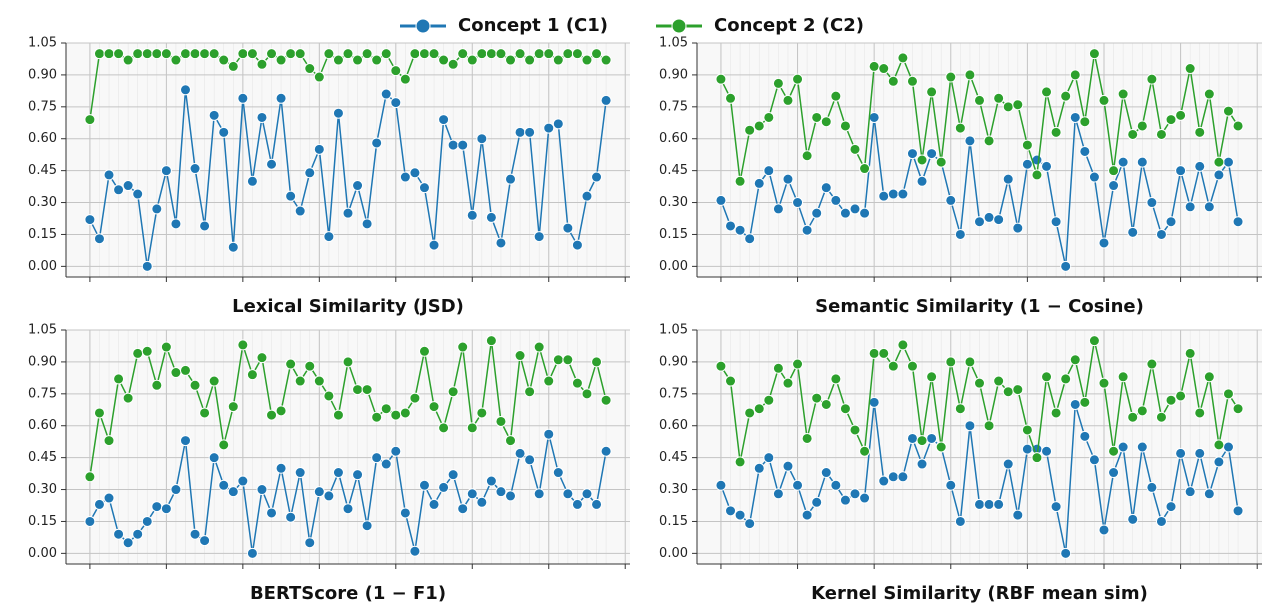 Image resolution: width=1280 pixels, height=612 pixels. I want to click on legend-label: Concept 2 (C2), so click(789, 25).